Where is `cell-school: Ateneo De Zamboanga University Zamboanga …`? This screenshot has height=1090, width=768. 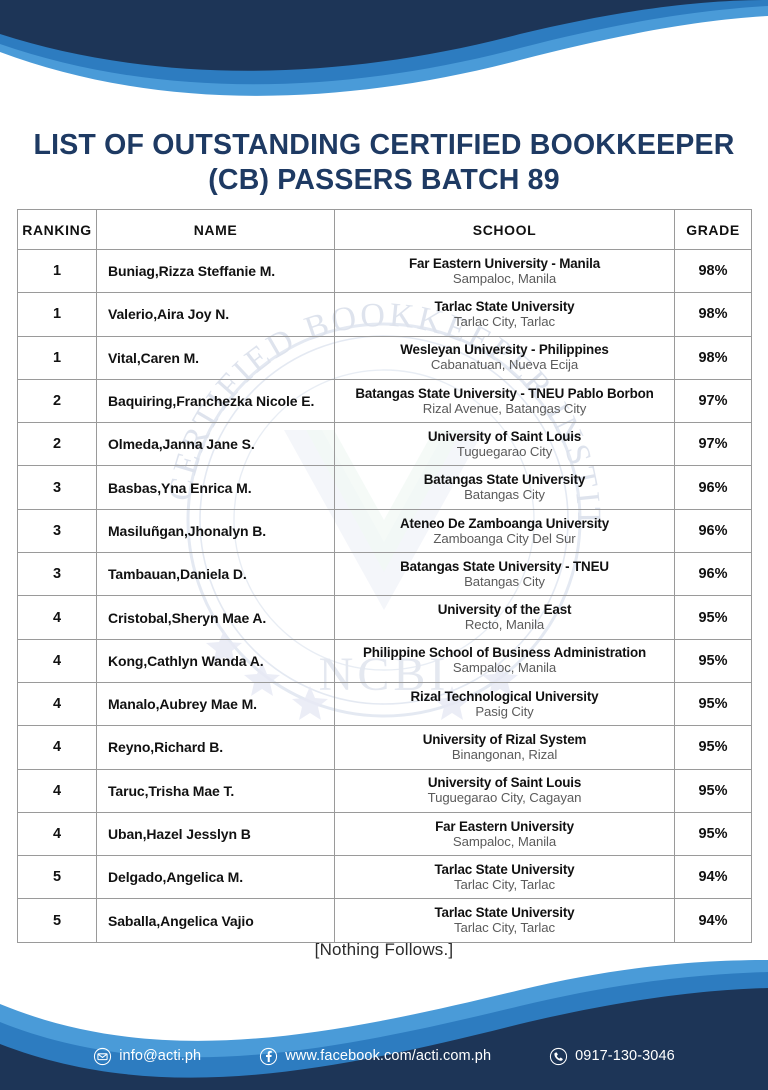 cell-school: Ateneo De Zamboanga University Zamboanga … is located at coordinates (504, 531).